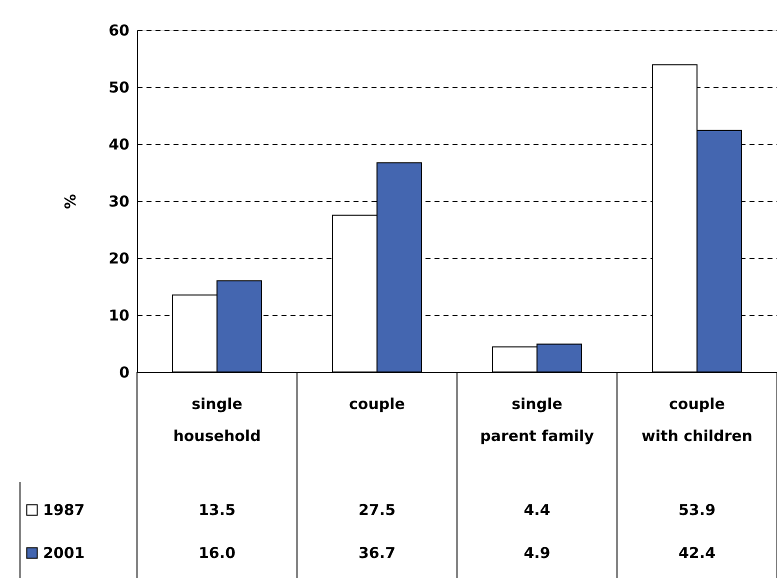  What do you see at coordinates (537, 553) in the screenshot?
I see `data-label: 4.9` at bounding box center [537, 553].